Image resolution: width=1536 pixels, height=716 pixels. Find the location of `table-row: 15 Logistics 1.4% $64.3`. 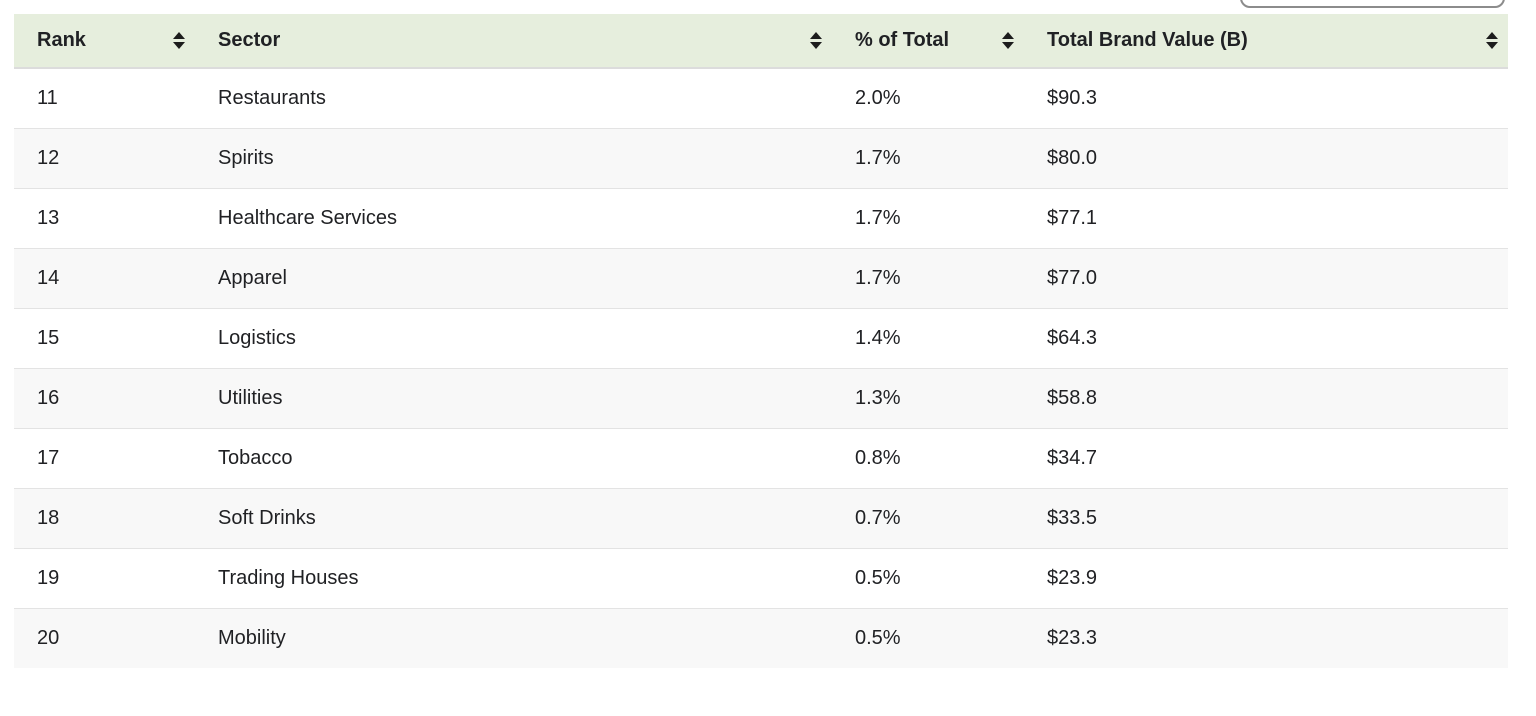

table-row: 15 Logistics 1.4% $64.3 is located at coordinates (761, 337).